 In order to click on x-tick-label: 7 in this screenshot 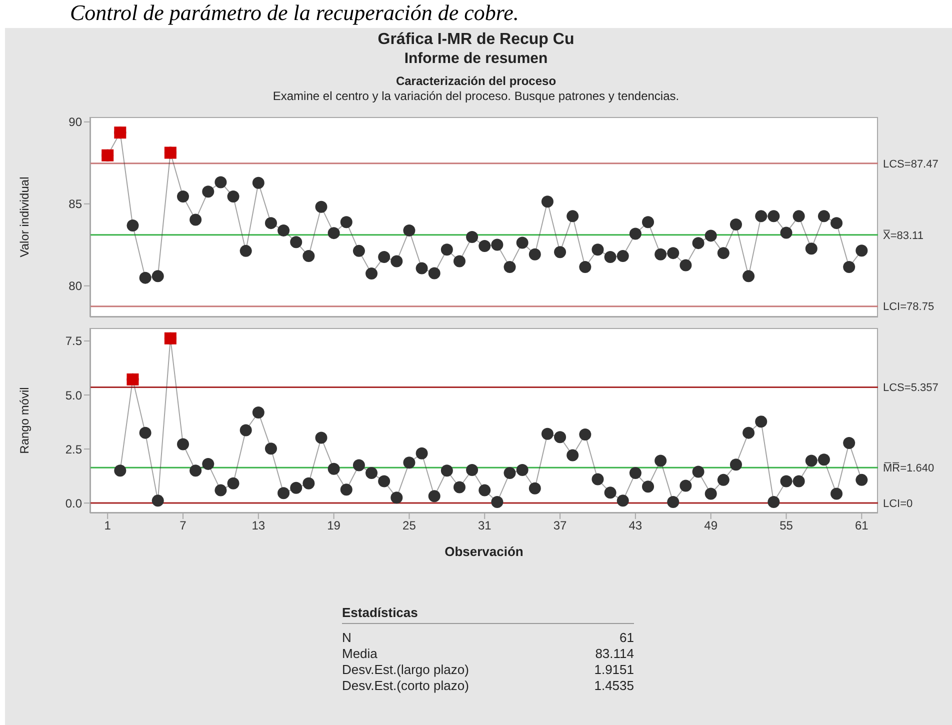, I will do `click(183, 525)`.